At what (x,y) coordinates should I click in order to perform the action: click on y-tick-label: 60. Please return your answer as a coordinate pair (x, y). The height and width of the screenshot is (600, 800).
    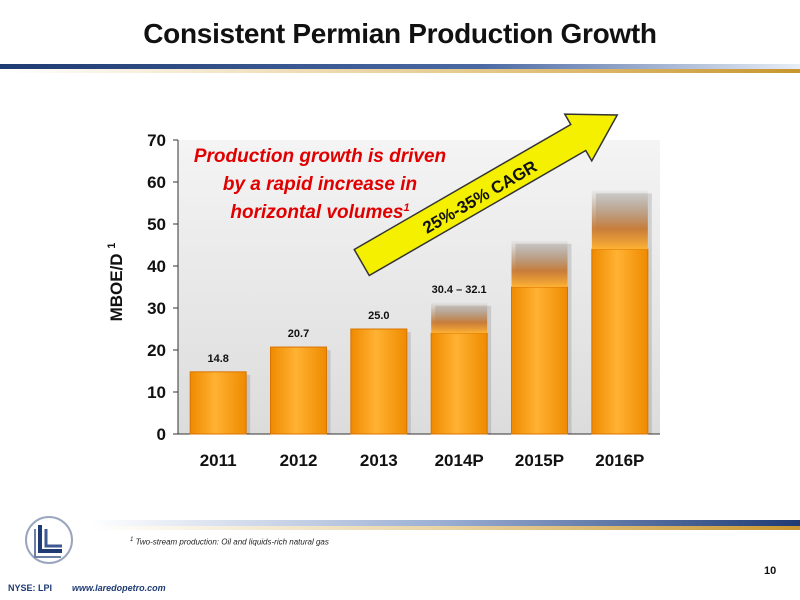
    Looking at the image, I should click on (156, 182).